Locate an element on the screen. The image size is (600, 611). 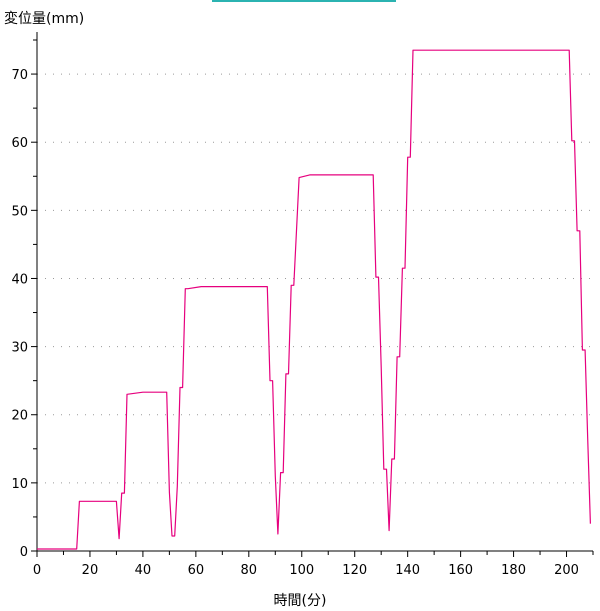
y-tick-label-30: 30 is located at coordinates (19, 348).